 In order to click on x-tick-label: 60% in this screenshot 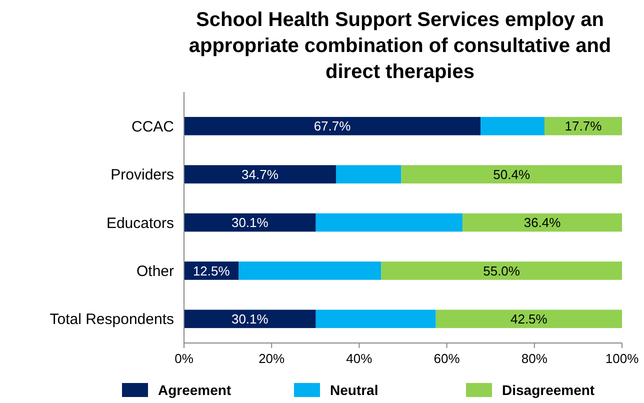, I will do `click(447, 358)`.